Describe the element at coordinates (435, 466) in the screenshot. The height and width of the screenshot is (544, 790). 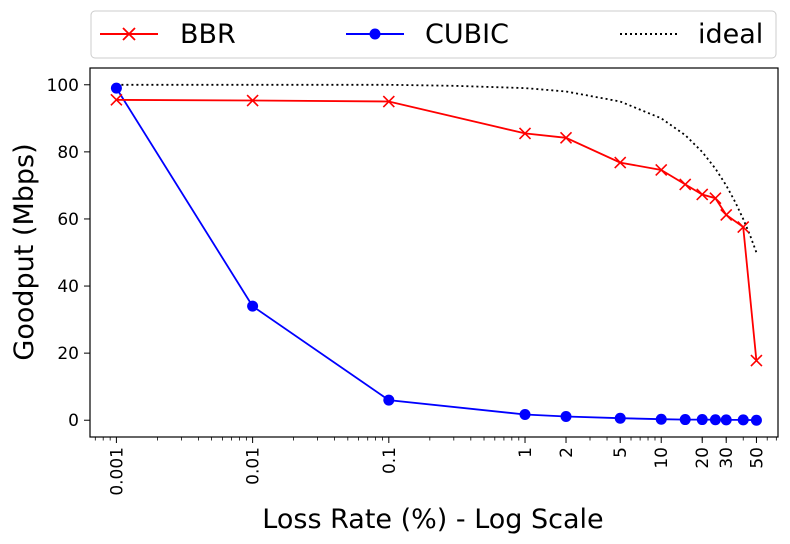
I see `x-axis: 0.001 0.01 0.1 1 2 5 10 20 30 50` at that location.